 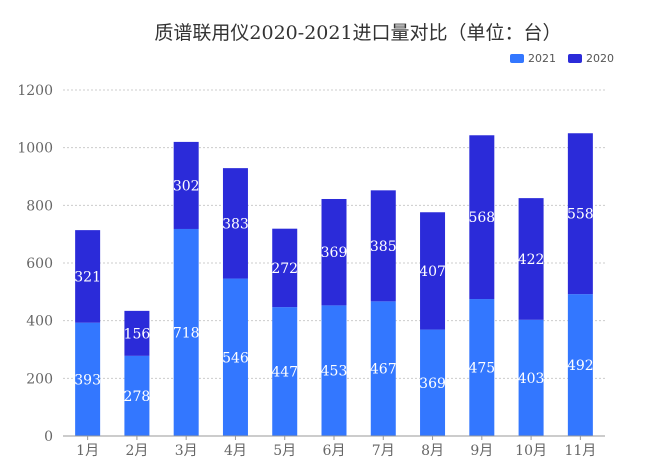 What do you see at coordinates (562, 58) in the screenshot?
I see `legend: 2021 2020` at bounding box center [562, 58].